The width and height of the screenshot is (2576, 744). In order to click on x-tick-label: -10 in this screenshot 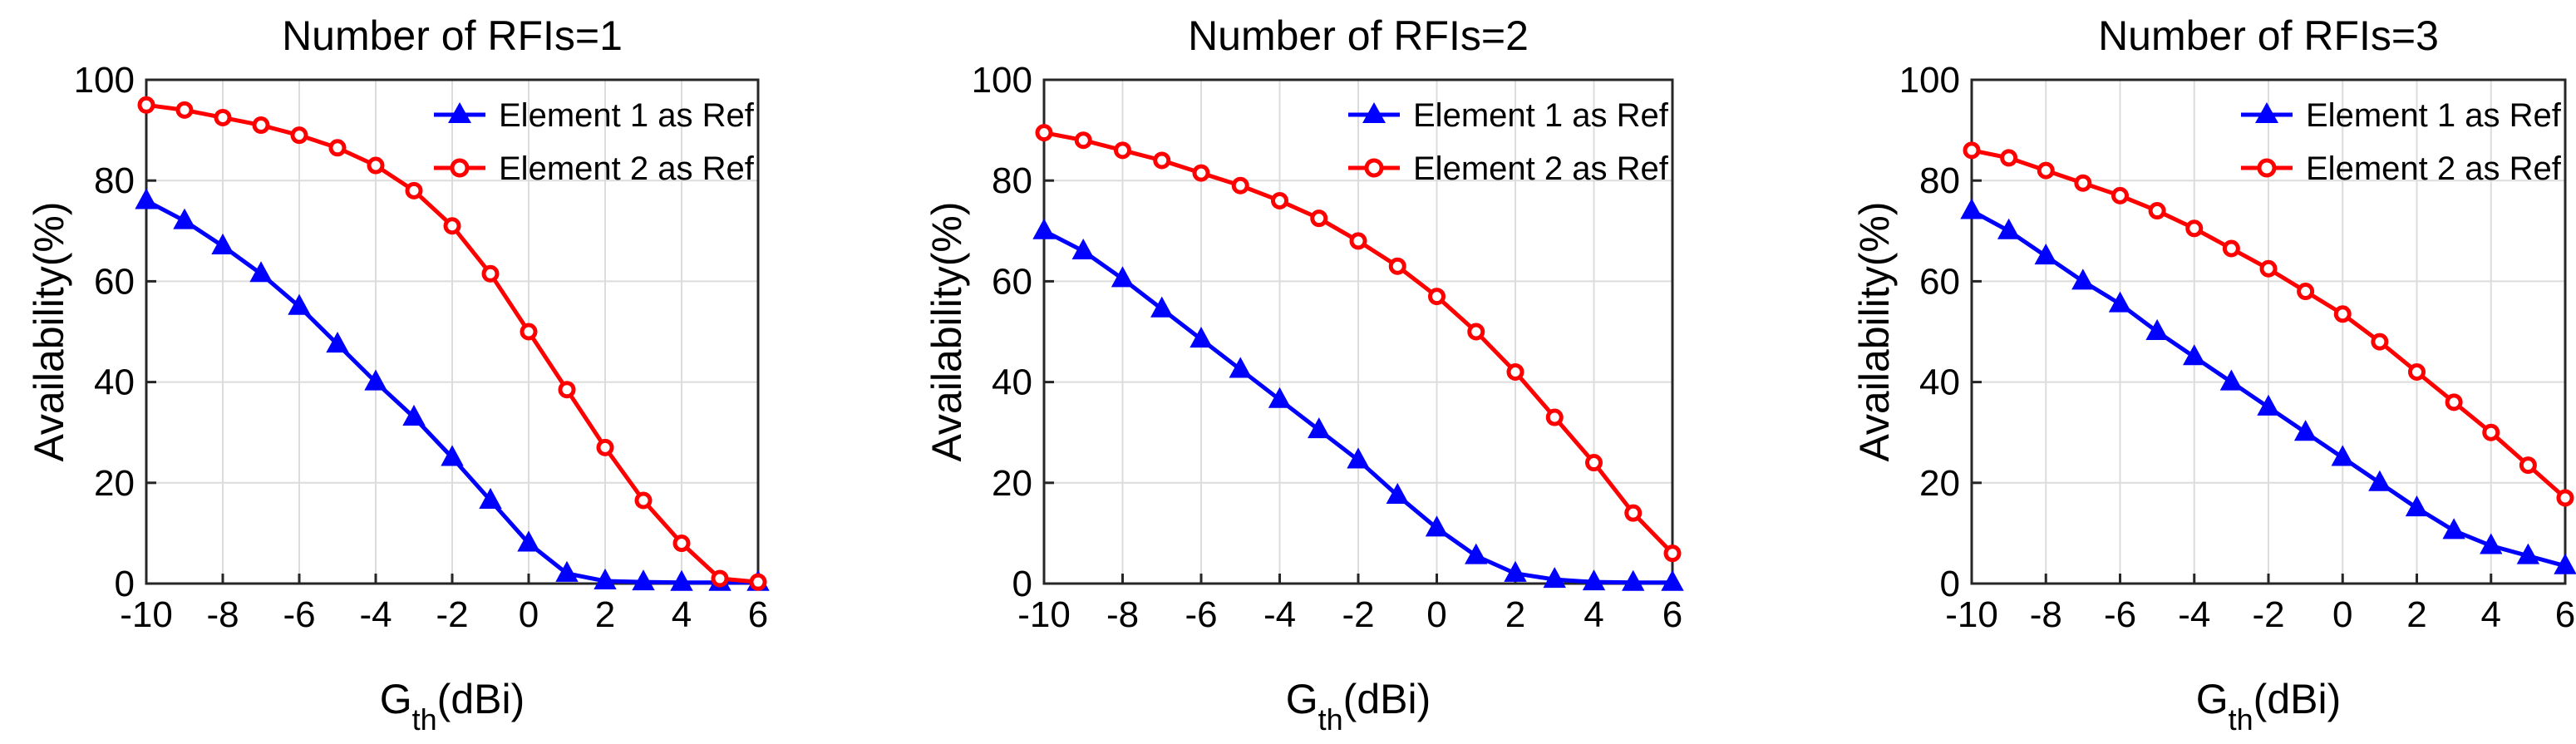, I will do `click(1971, 614)`.